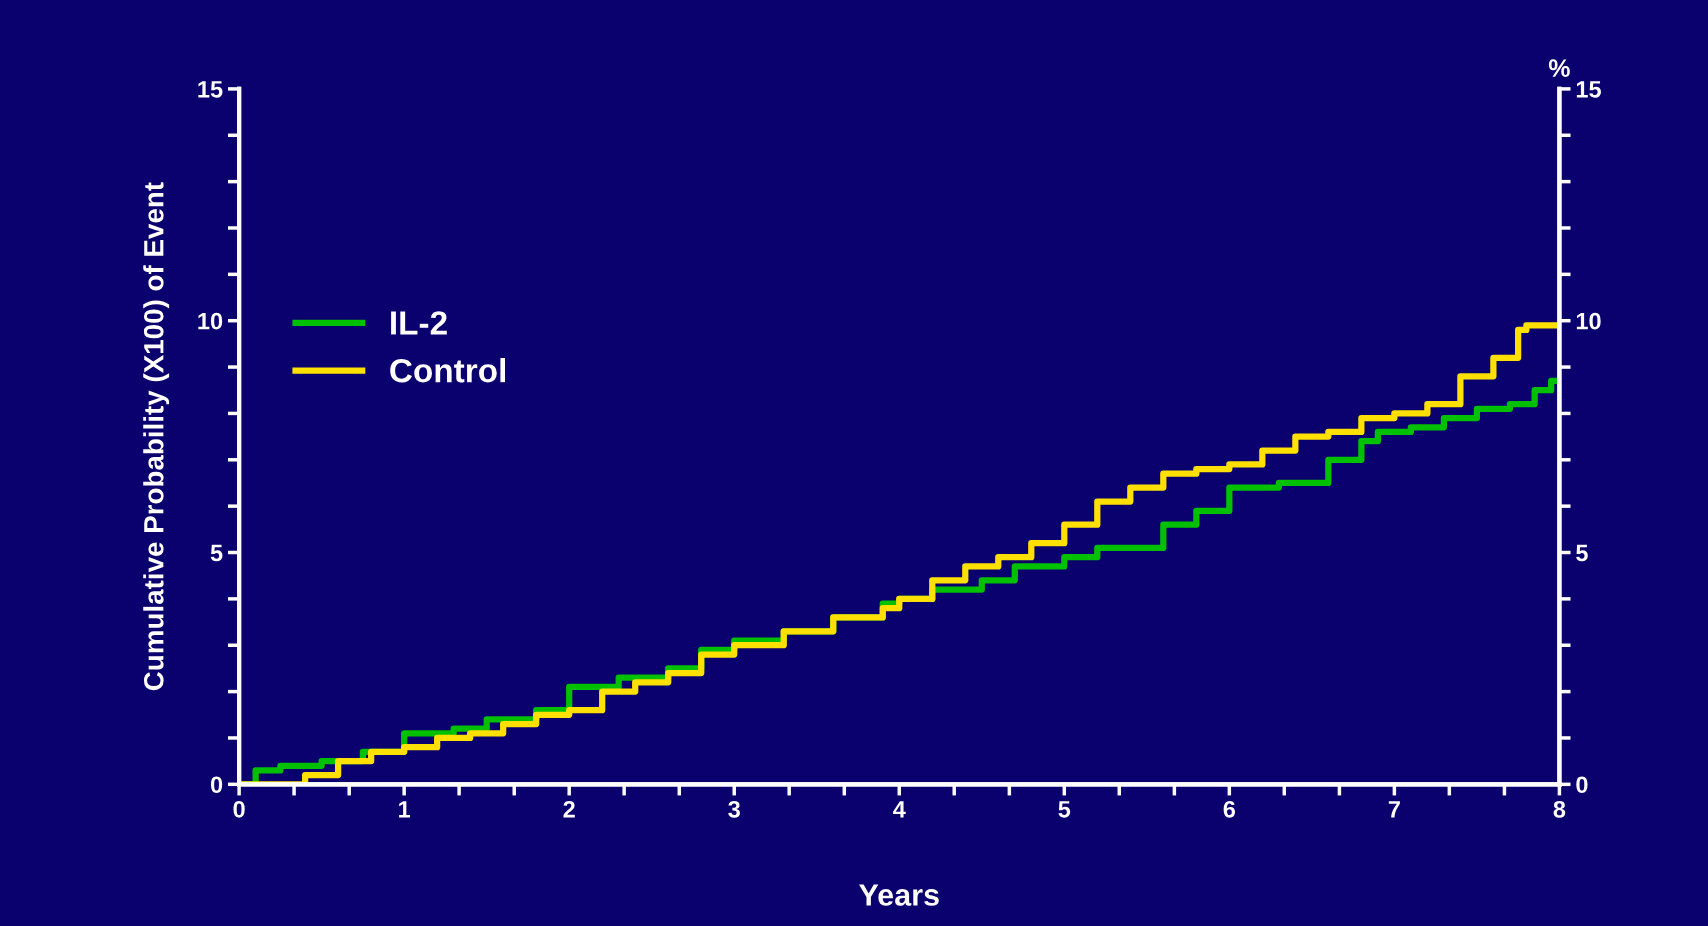  Describe the element at coordinates (1559, 68) in the screenshot. I see `y2-axis-title: %` at that location.